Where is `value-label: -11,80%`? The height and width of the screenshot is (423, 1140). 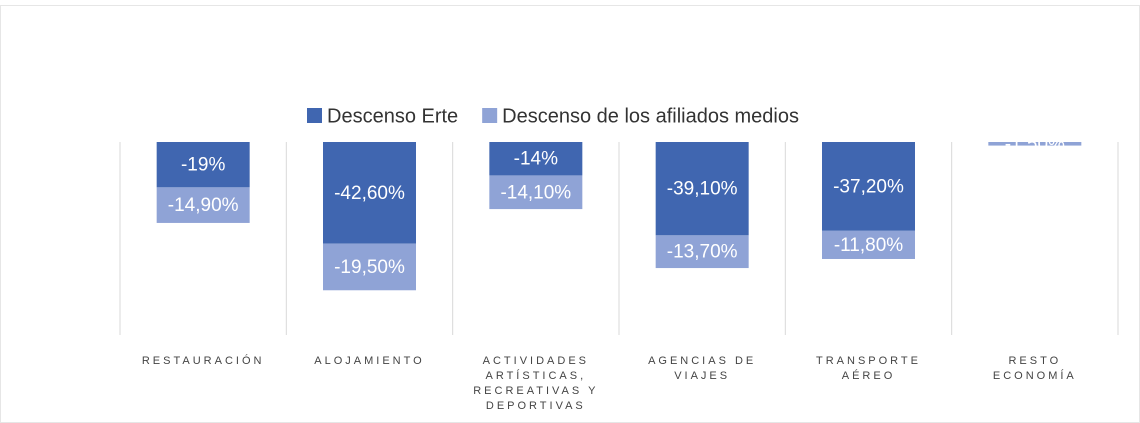
value-label: -11,80% is located at coordinates (868, 245).